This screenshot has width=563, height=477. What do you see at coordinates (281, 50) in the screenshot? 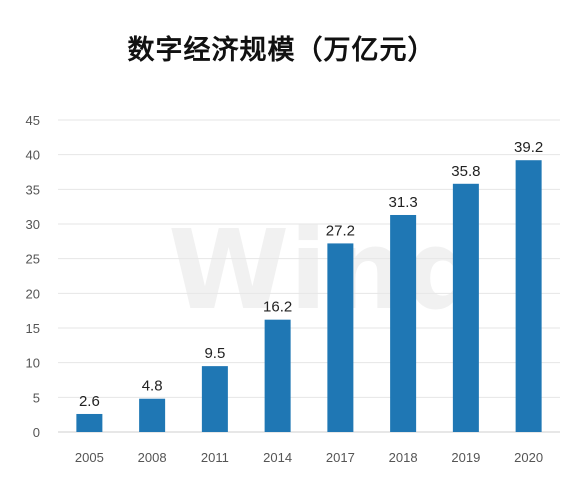
I see `chart-title: 数字经济规模（万亿元）` at bounding box center [281, 50].